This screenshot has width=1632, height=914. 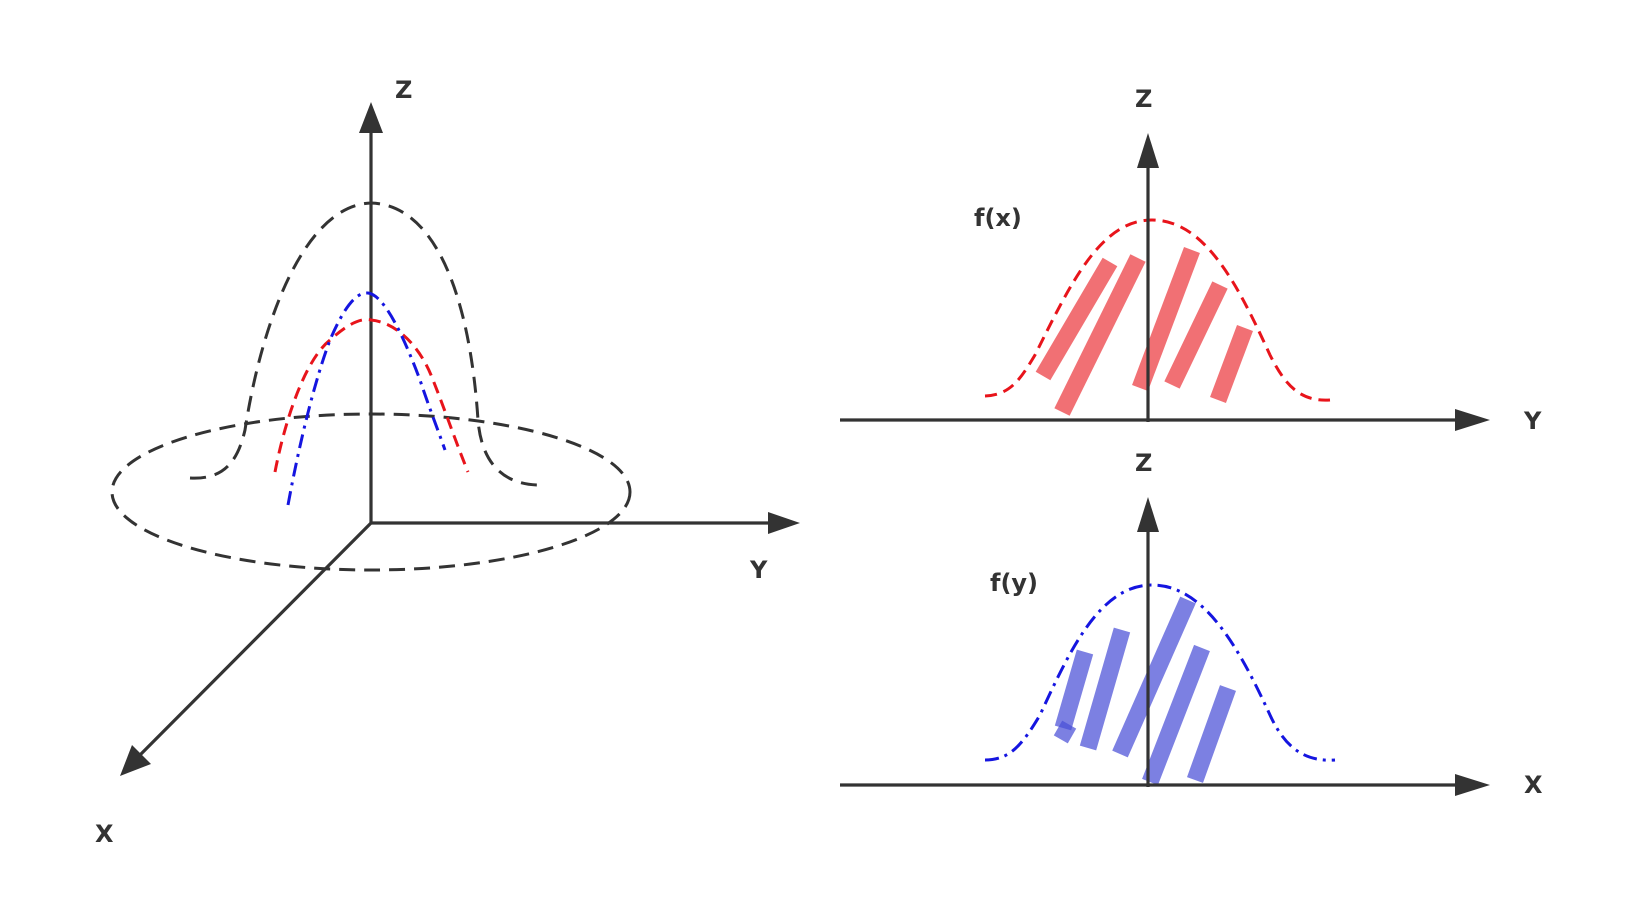 What do you see at coordinates (371, 117) in the screenshot?
I see `z-arrowhead-3d` at bounding box center [371, 117].